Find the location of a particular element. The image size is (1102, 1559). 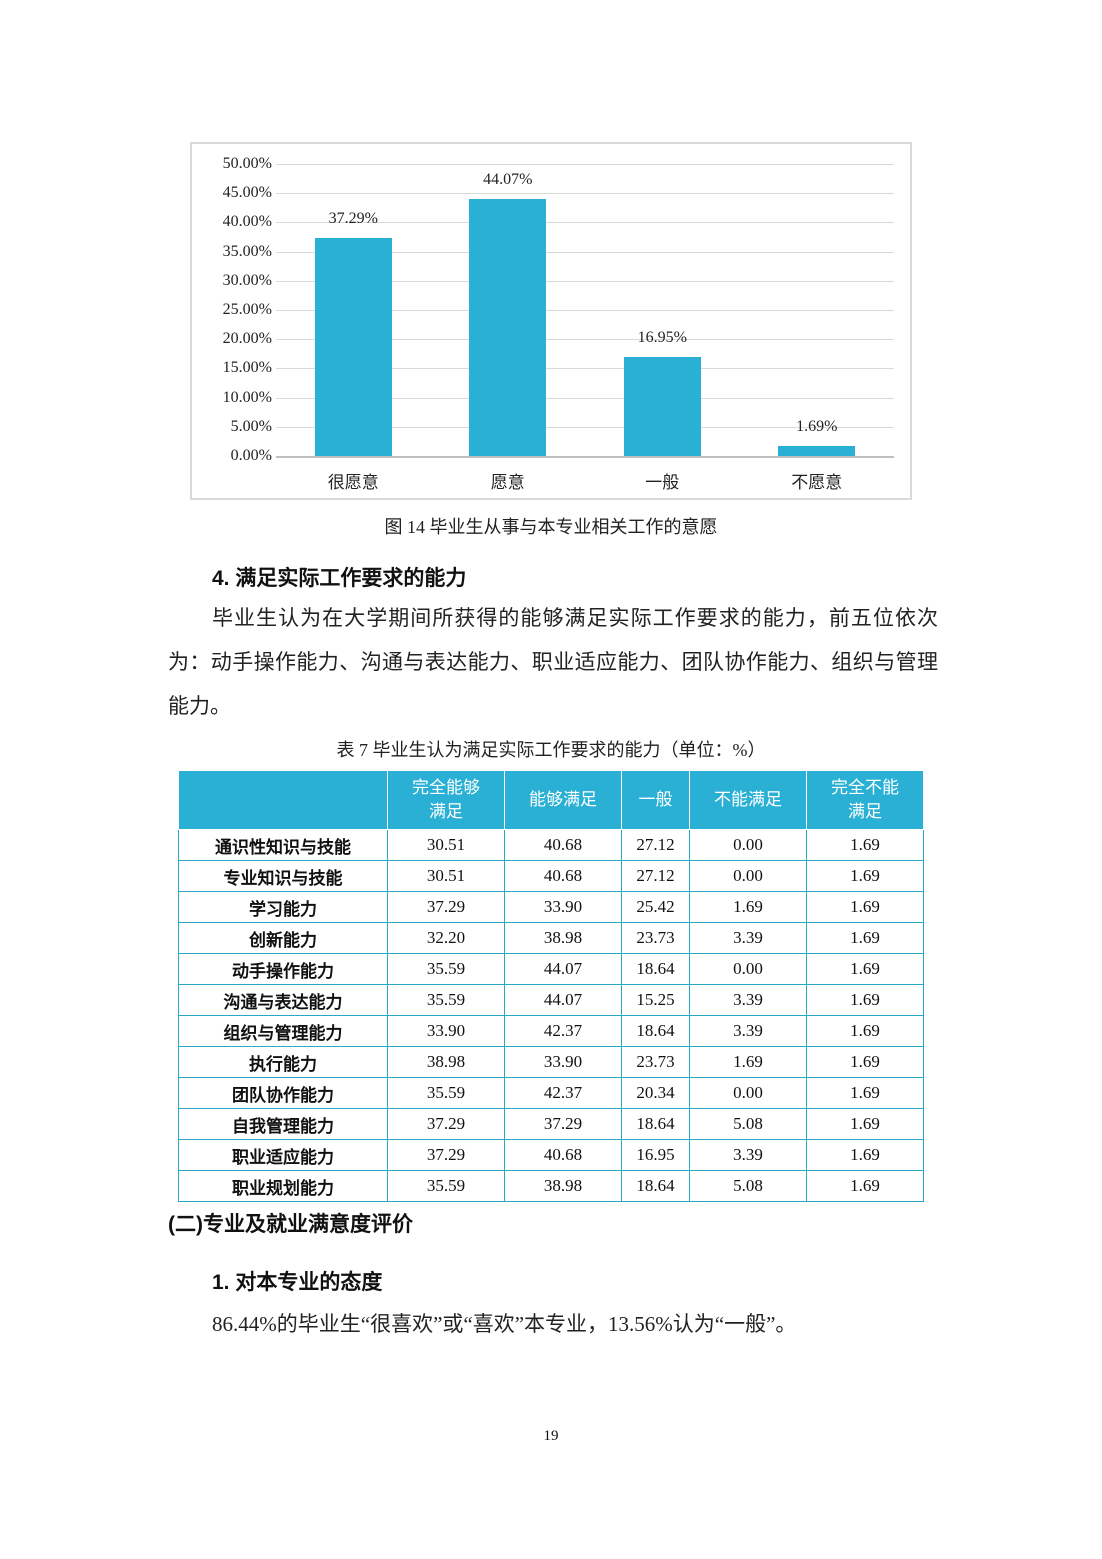

bar-value-label: 1.69% is located at coordinates (817, 427).